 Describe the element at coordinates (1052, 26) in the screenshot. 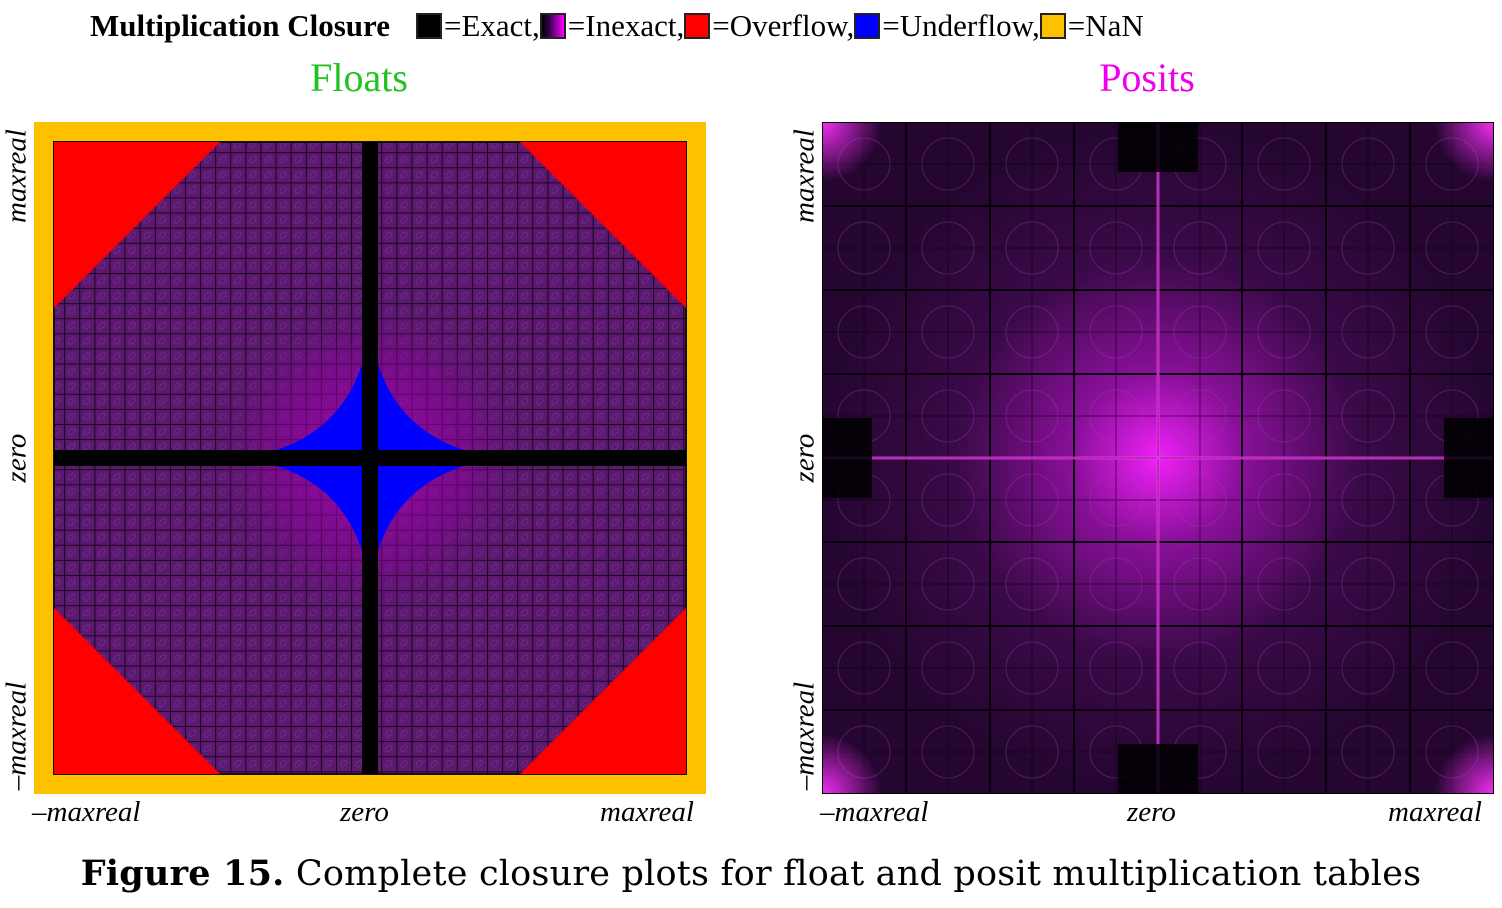

I see `nan-swatch` at that location.